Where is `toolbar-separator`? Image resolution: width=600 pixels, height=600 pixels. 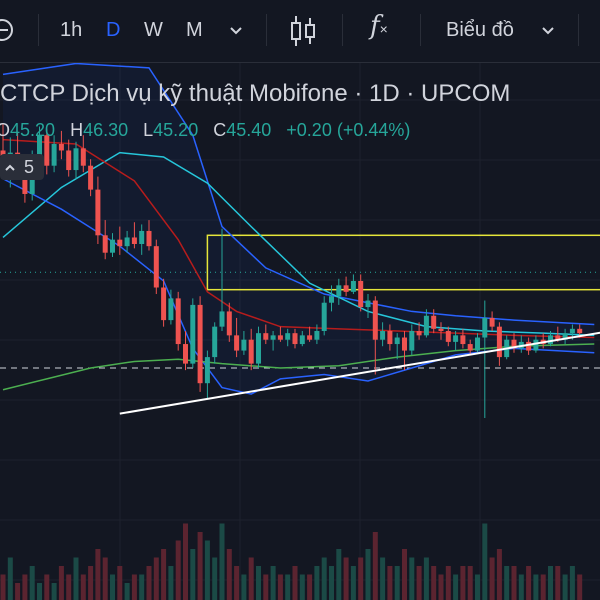
toolbar-separator is located at coordinates (578, 30).